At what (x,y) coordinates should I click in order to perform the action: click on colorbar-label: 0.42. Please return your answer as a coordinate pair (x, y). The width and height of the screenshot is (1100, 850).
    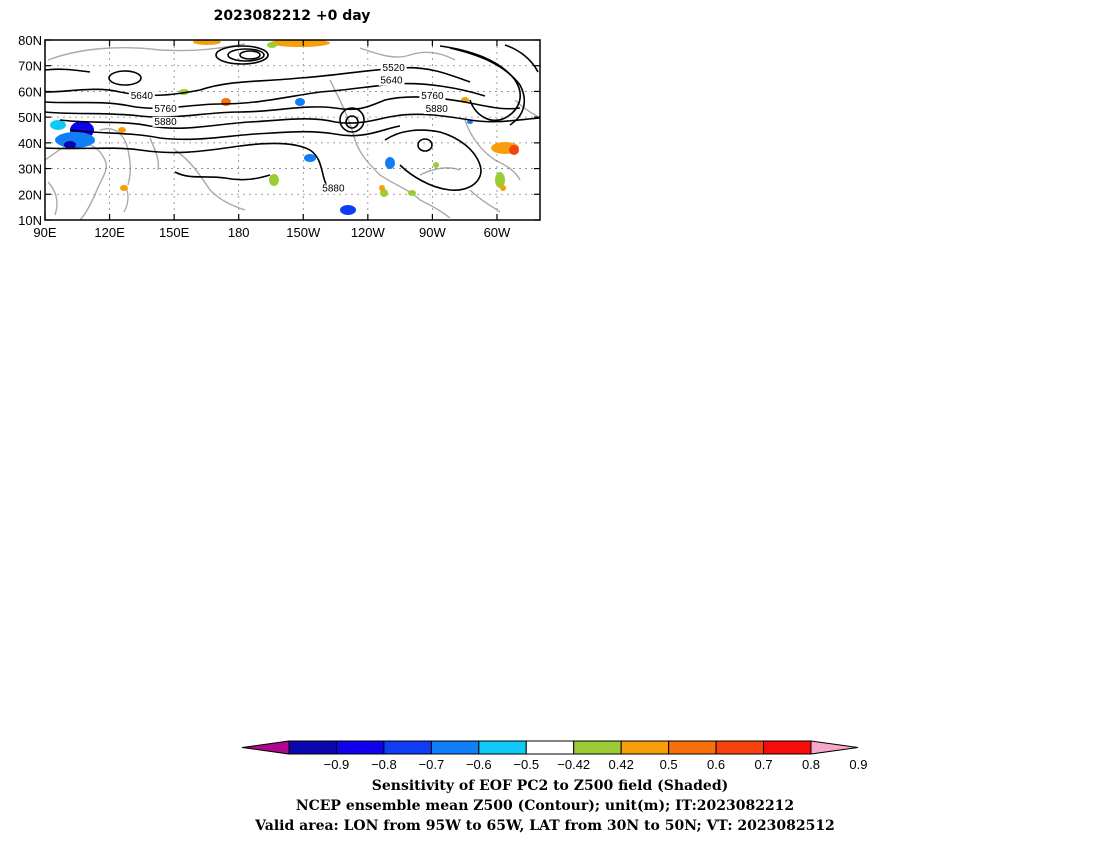
    Looking at the image, I should click on (621, 764).